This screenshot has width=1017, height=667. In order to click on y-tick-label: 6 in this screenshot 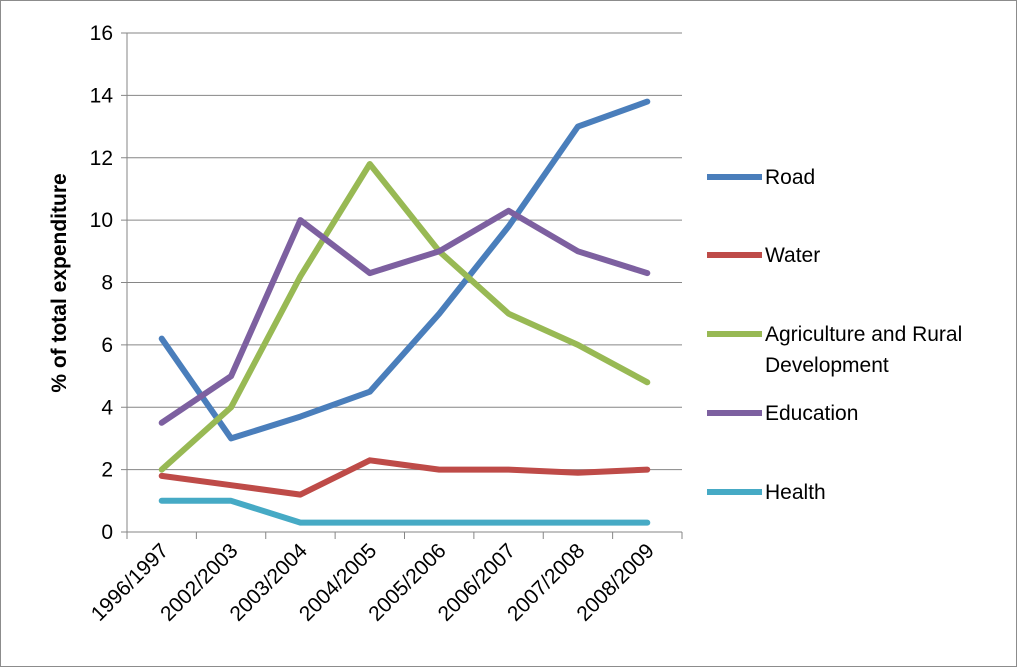, I will do `click(107, 345)`.